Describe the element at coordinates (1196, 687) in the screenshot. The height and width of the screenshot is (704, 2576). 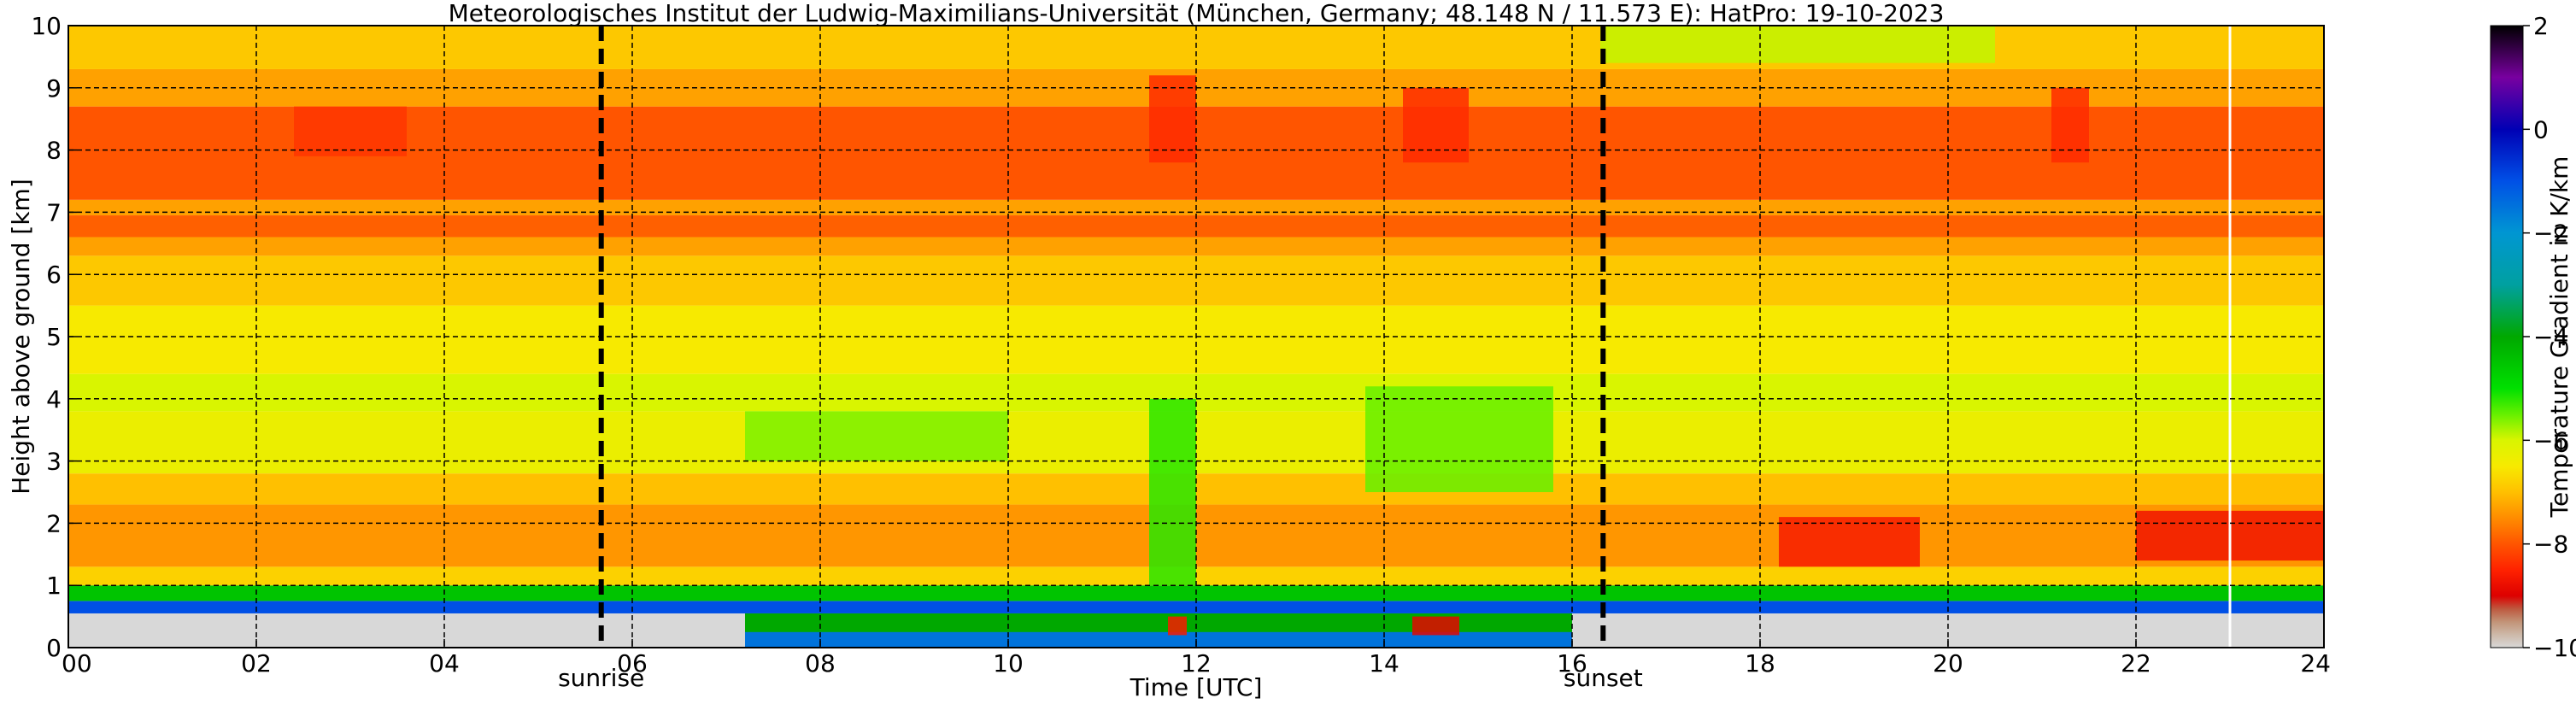
I see `x-axis-label: Time [UTC]` at that location.